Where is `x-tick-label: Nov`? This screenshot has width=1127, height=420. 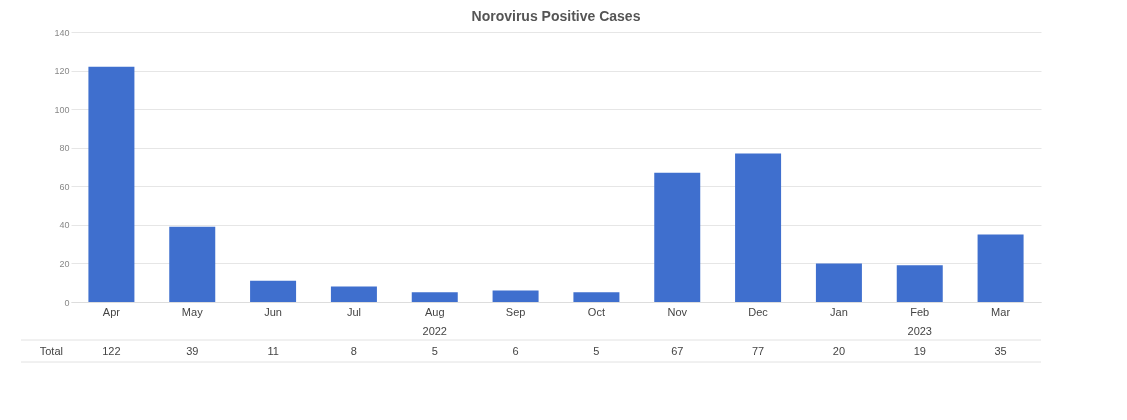 x-tick-label: Nov is located at coordinates (677, 311).